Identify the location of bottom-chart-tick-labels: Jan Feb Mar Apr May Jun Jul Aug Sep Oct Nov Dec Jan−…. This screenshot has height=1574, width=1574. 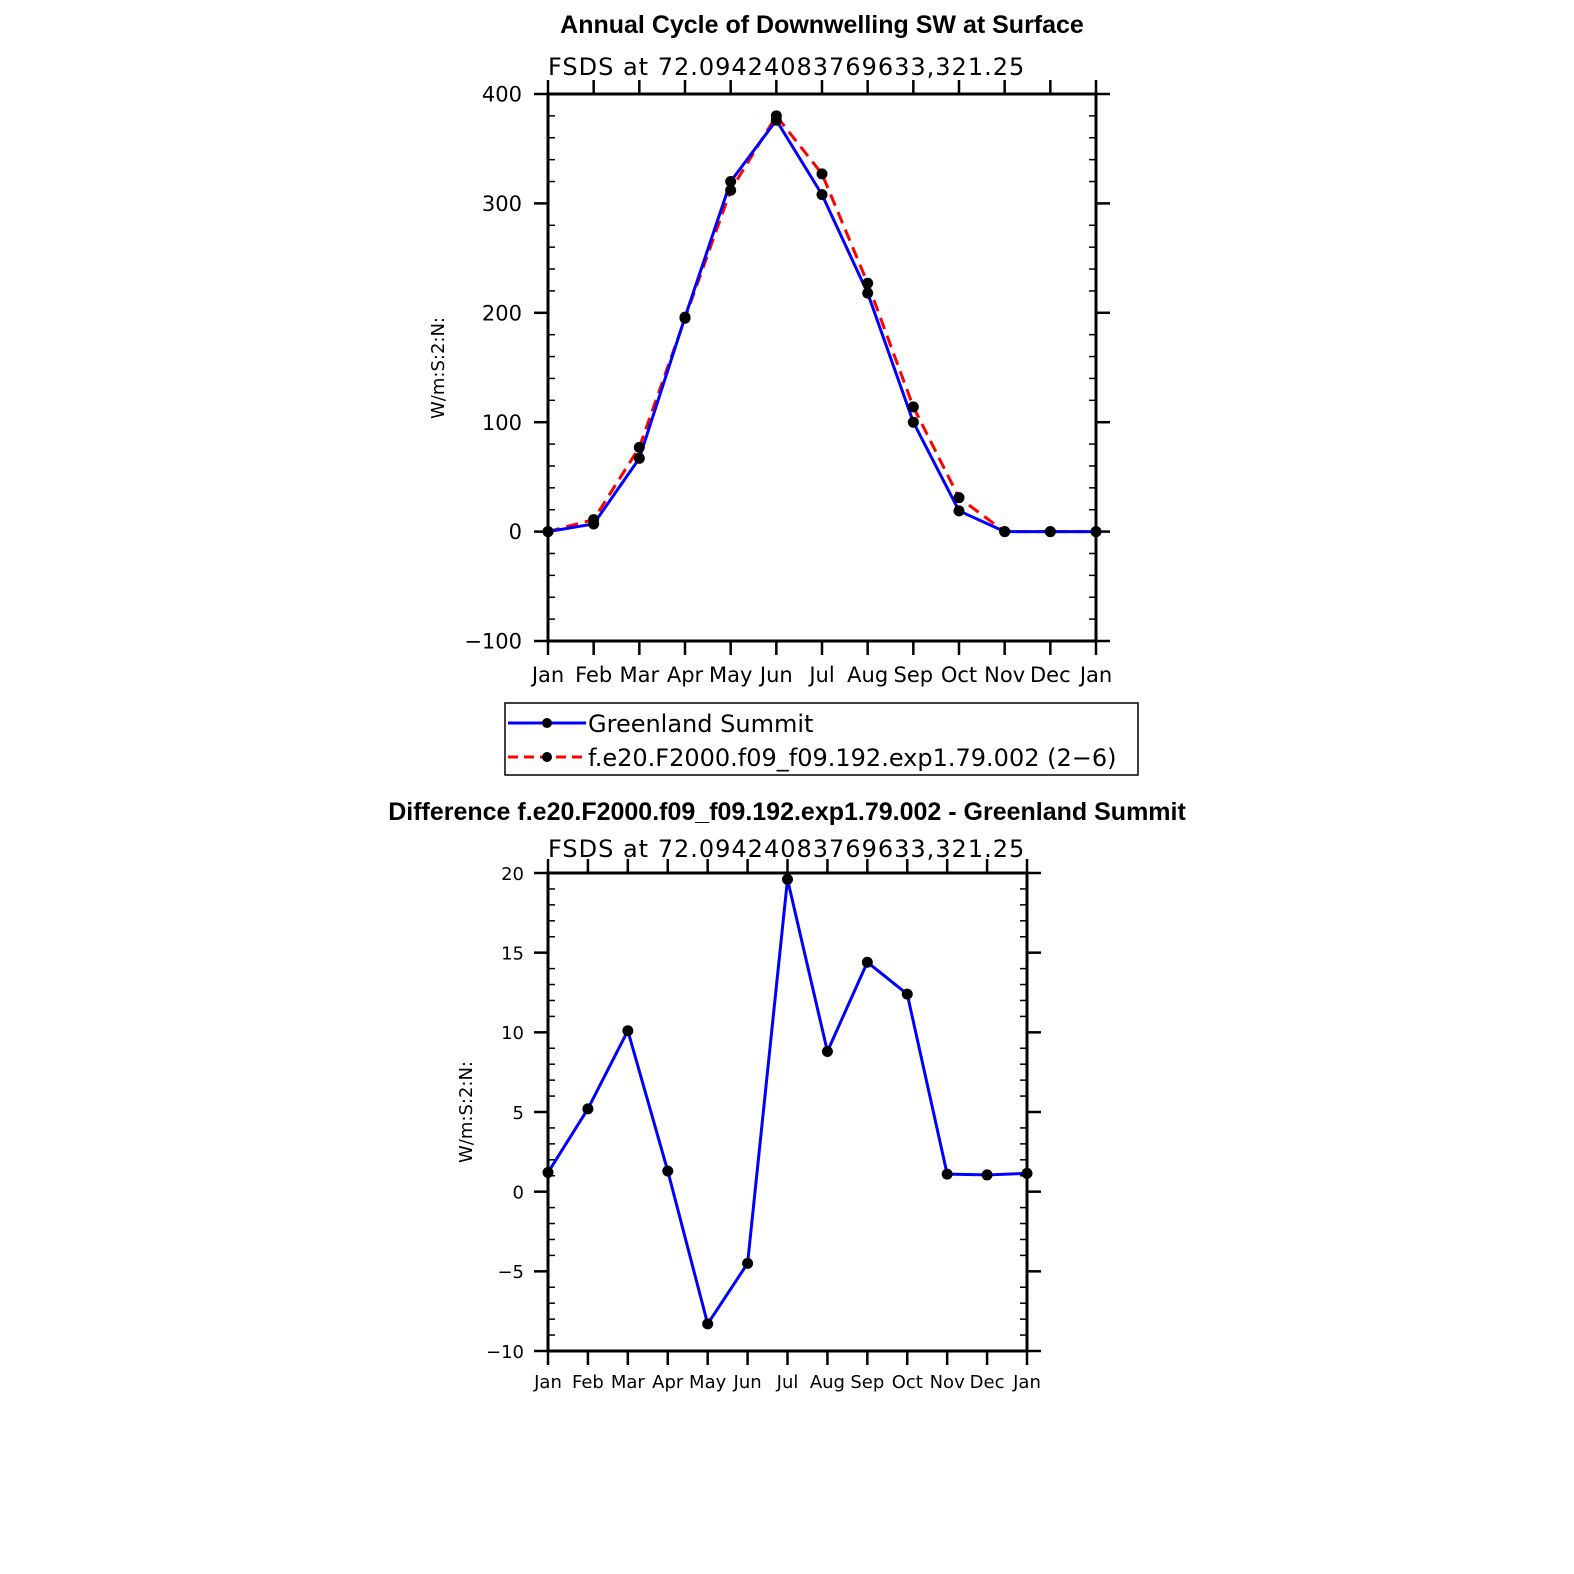
(763, 1128).